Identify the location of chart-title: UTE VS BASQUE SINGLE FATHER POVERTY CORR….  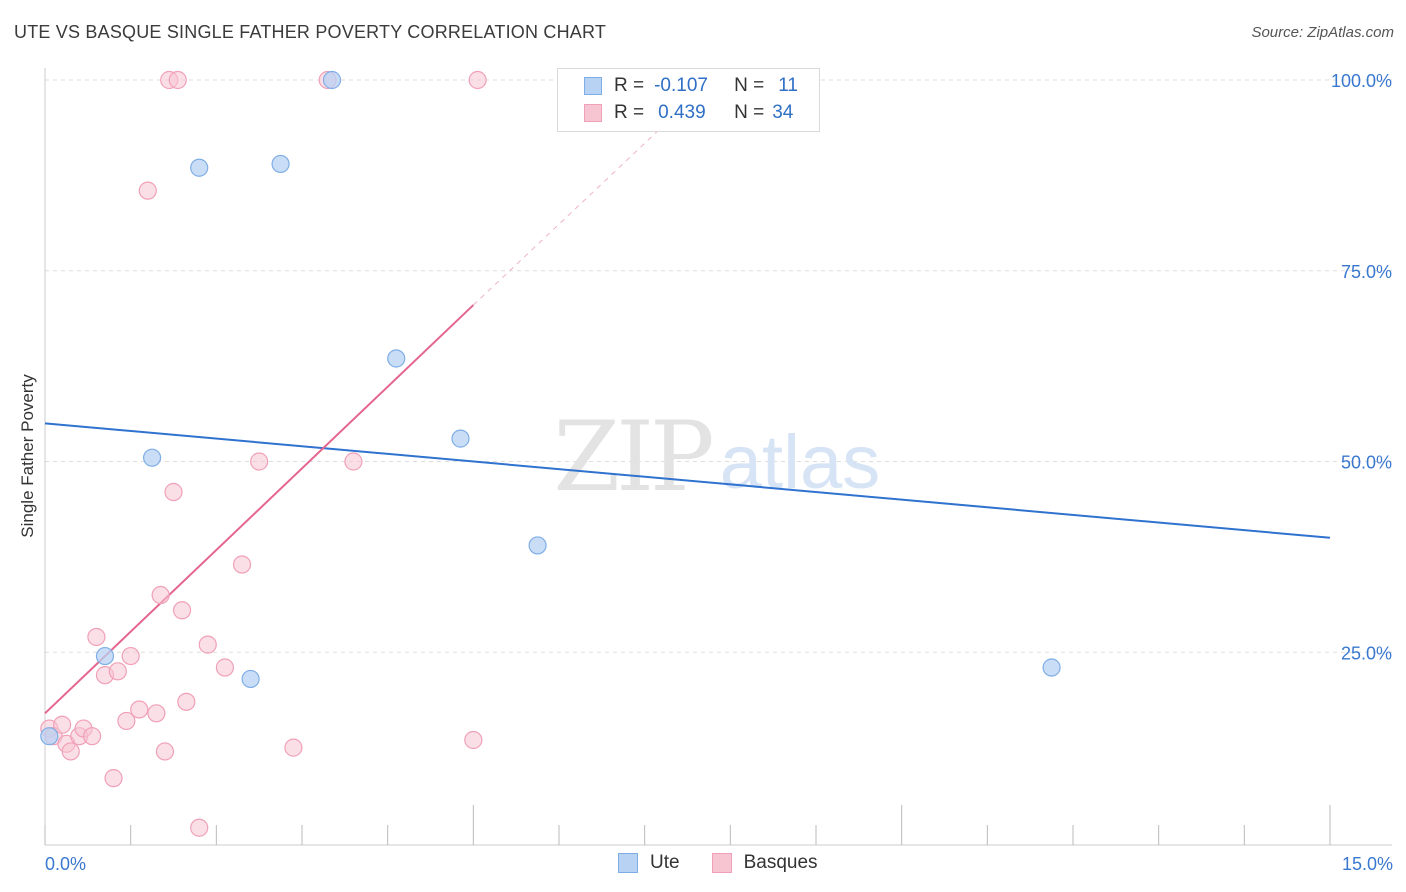
(310, 32).